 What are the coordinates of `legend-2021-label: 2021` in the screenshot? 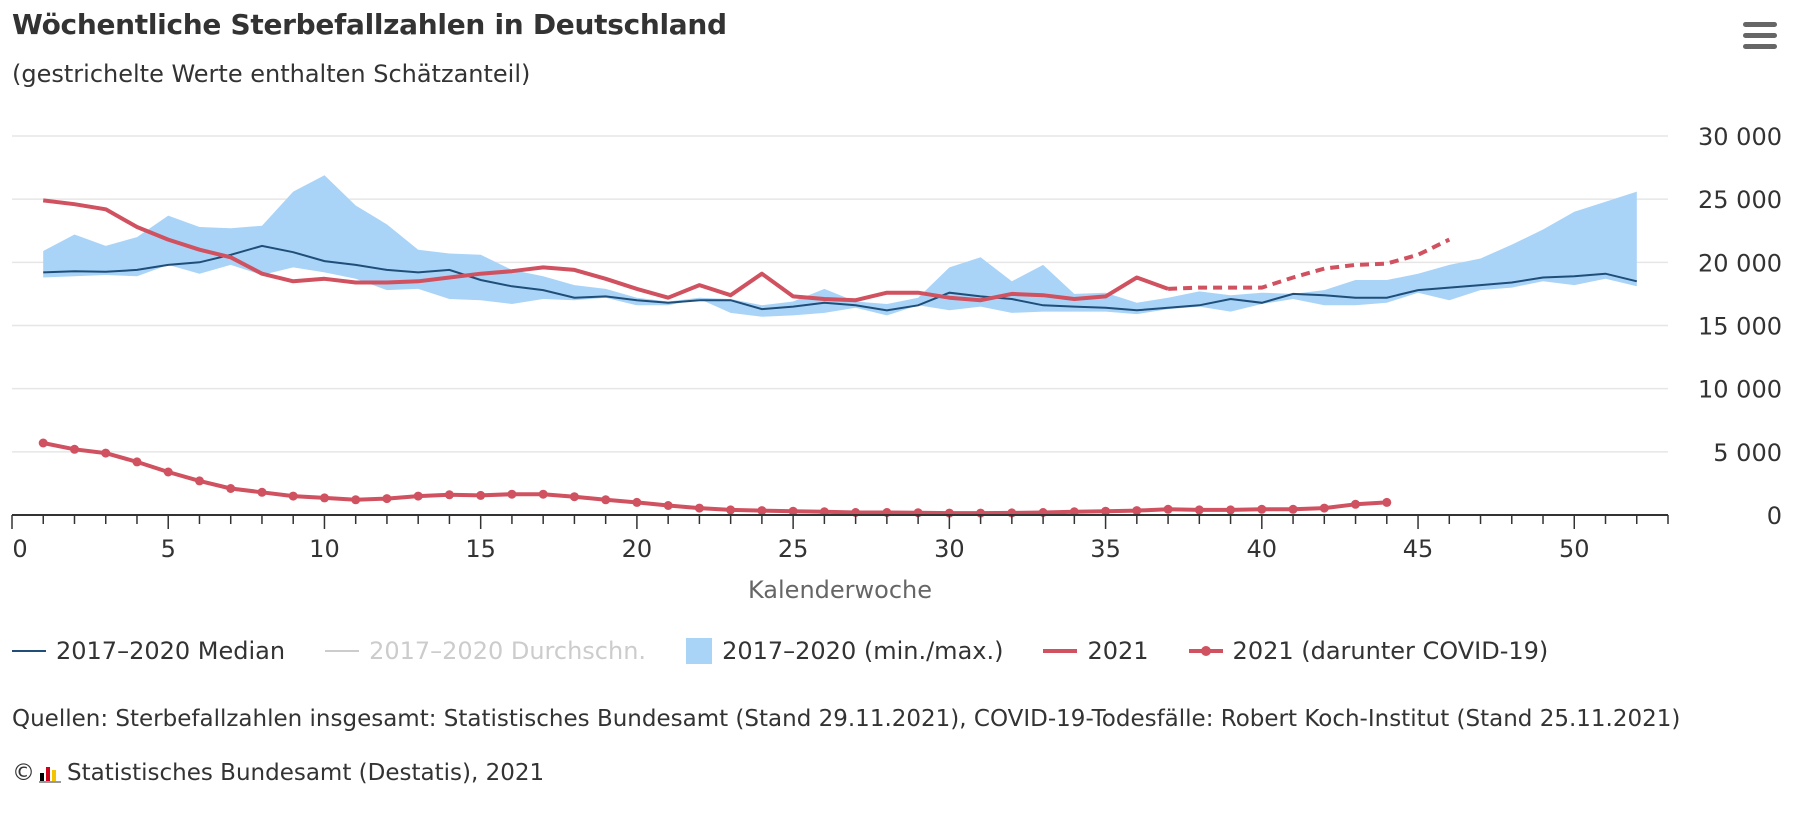 It's located at (1118, 651).